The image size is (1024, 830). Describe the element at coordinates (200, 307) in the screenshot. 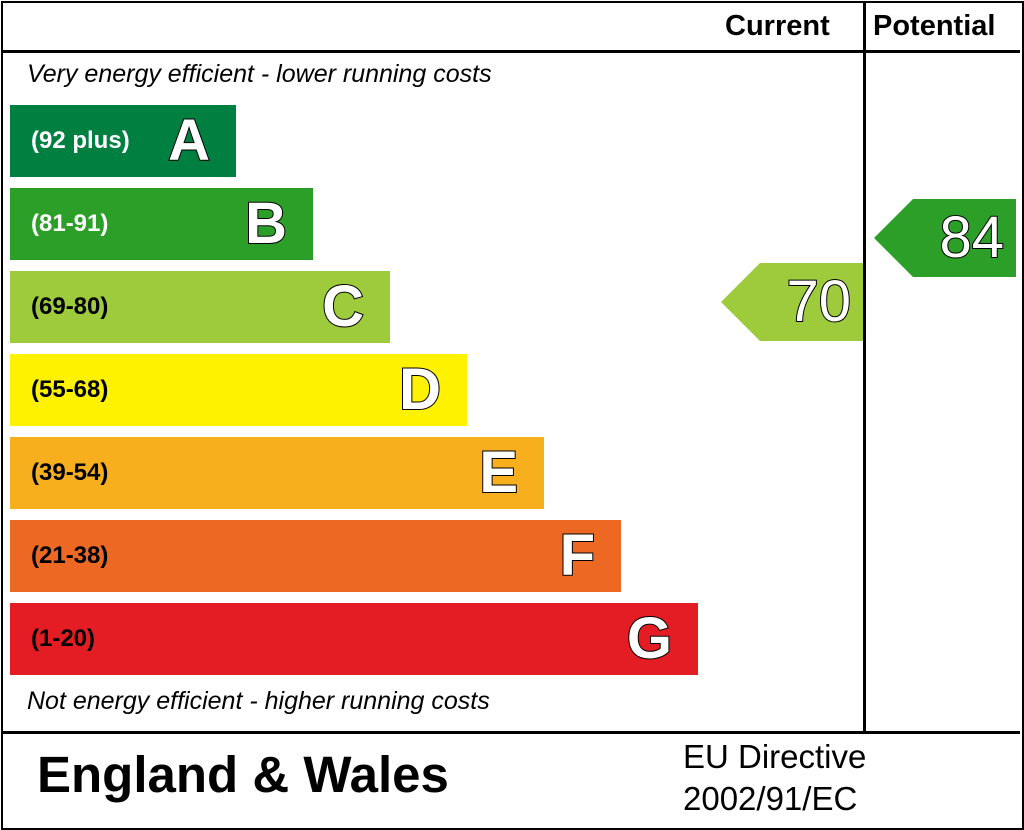

I see `rating-band-c: (69-80) C` at that location.